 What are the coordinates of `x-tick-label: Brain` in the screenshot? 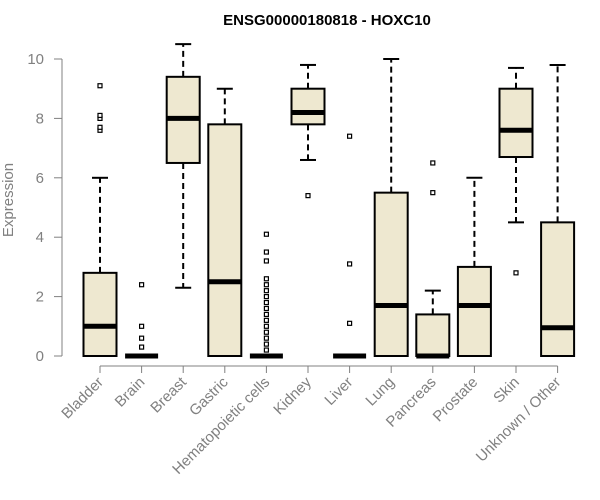 It's located at (130, 392).